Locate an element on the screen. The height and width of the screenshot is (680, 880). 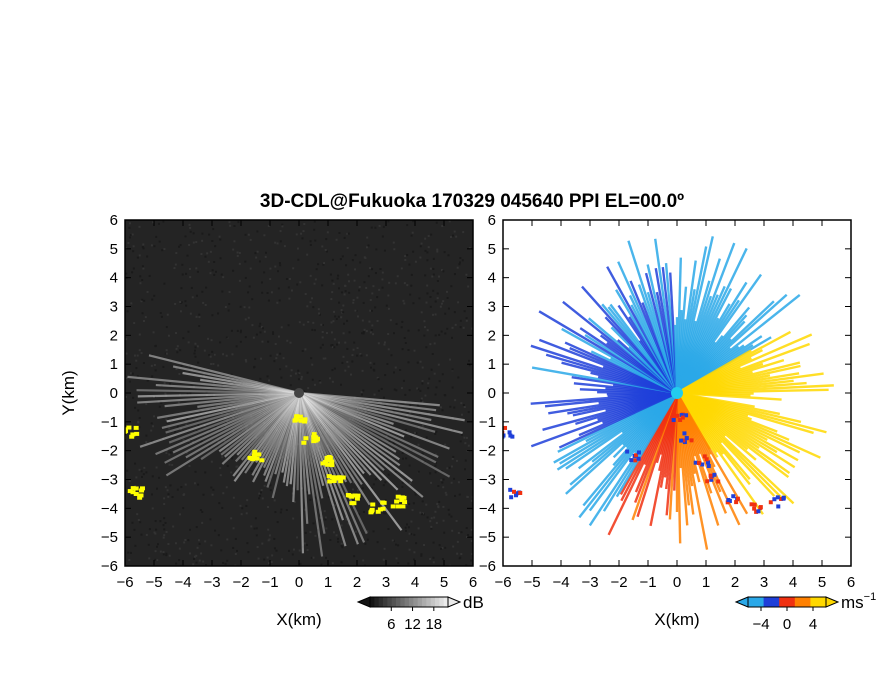
colorbar-tick-label: 18 is located at coordinates (433, 624).